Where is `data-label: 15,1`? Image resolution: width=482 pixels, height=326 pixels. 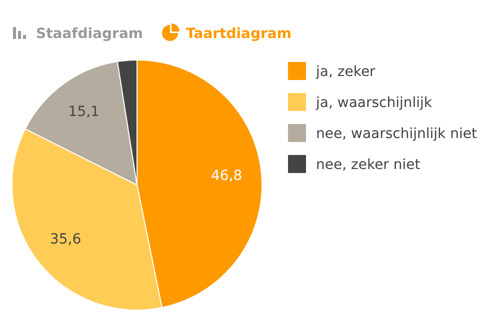
data-label: 15,1 is located at coordinates (84, 112).